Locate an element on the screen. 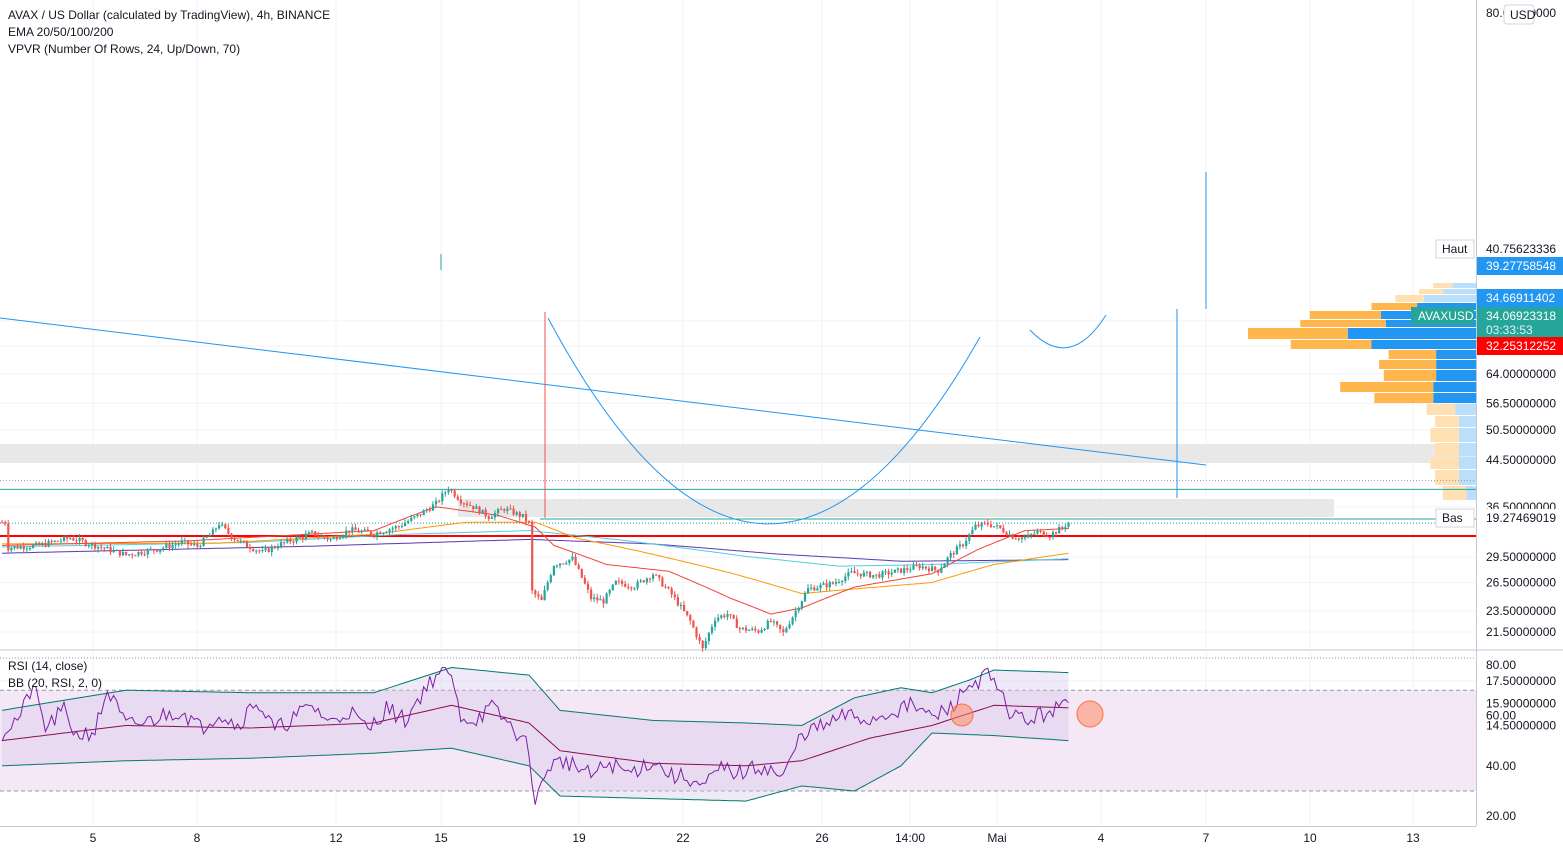 The width and height of the screenshot is (1563, 852). downtrend-line is located at coordinates (603, 391).